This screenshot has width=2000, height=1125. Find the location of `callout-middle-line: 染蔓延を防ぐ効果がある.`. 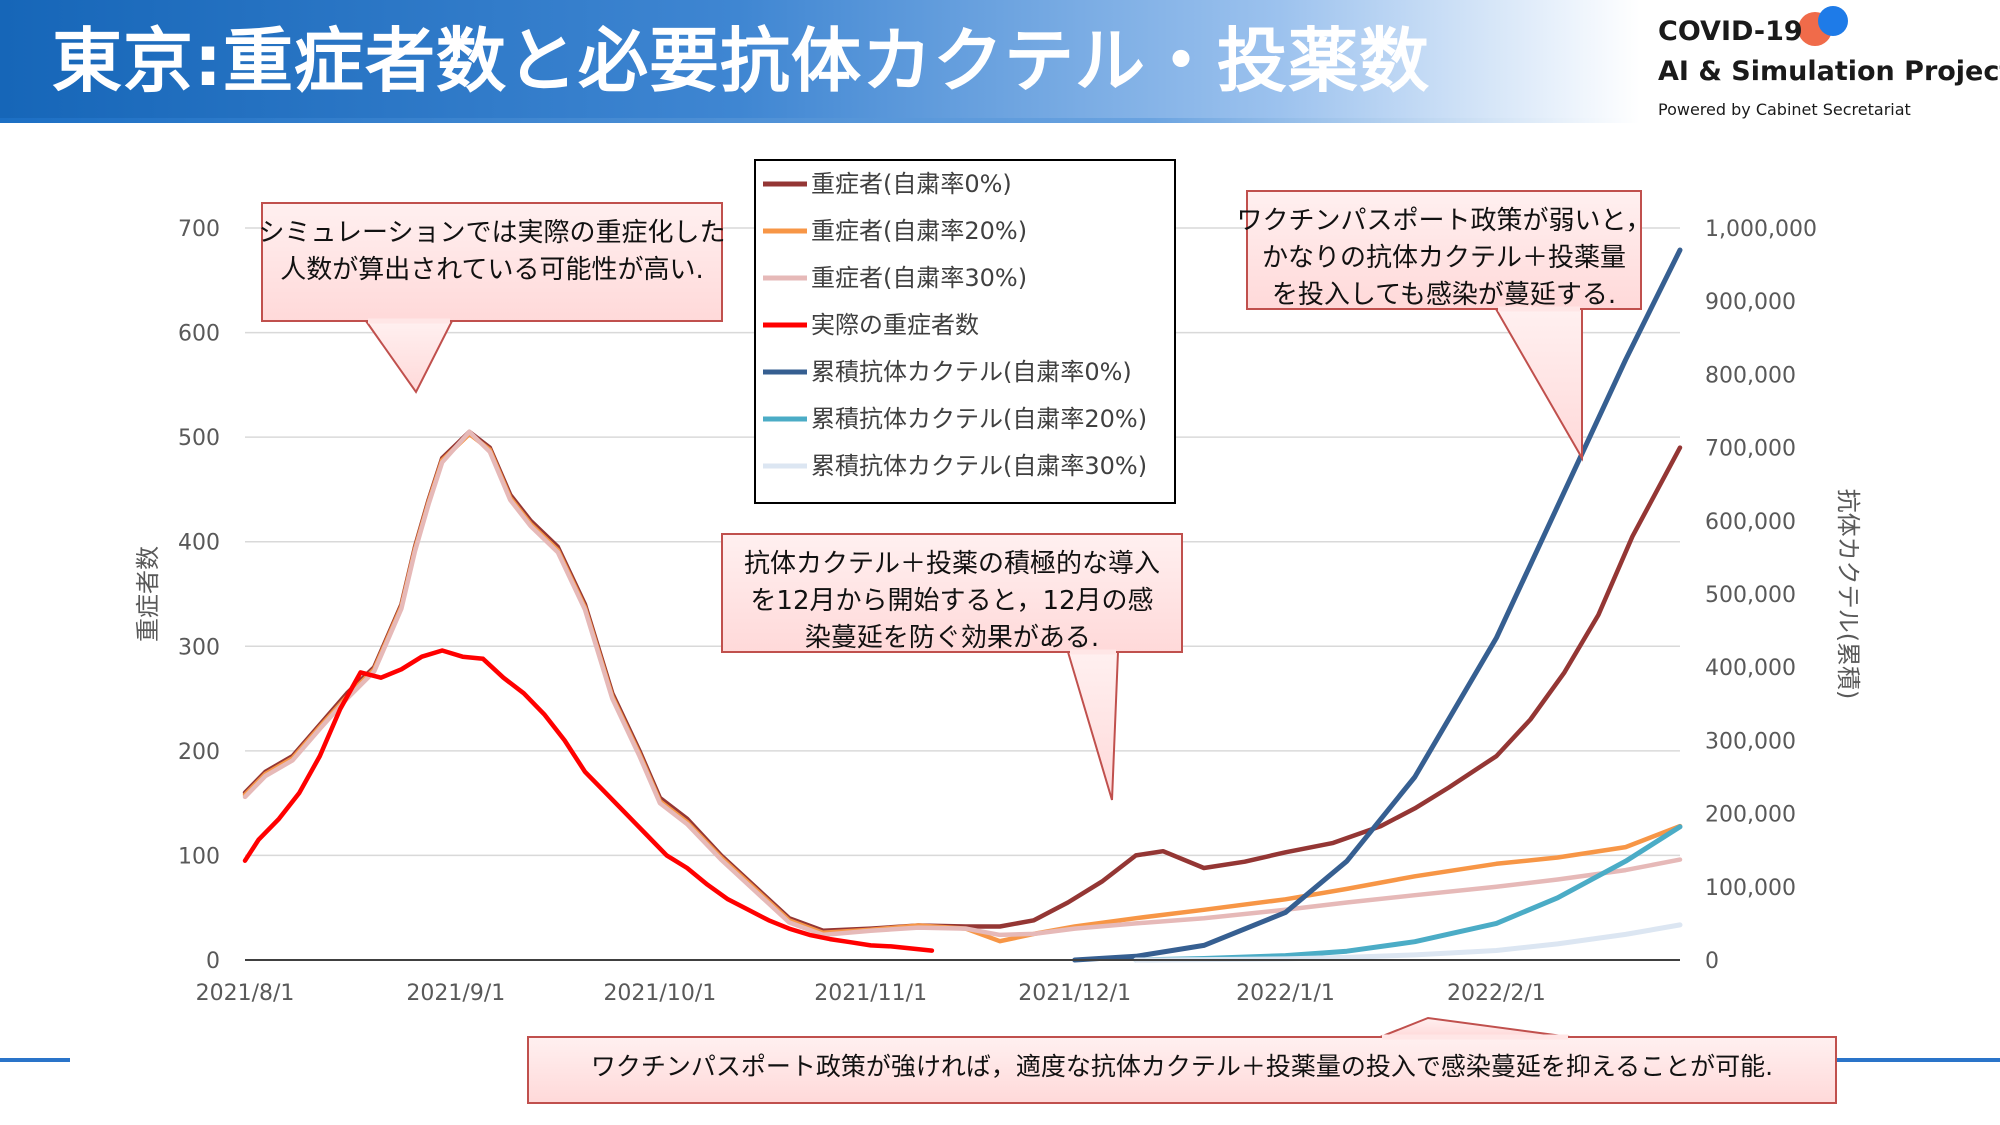

callout-middle-line: 染蔓延を防ぐ効果がある. is located at coordinates (952, 638).